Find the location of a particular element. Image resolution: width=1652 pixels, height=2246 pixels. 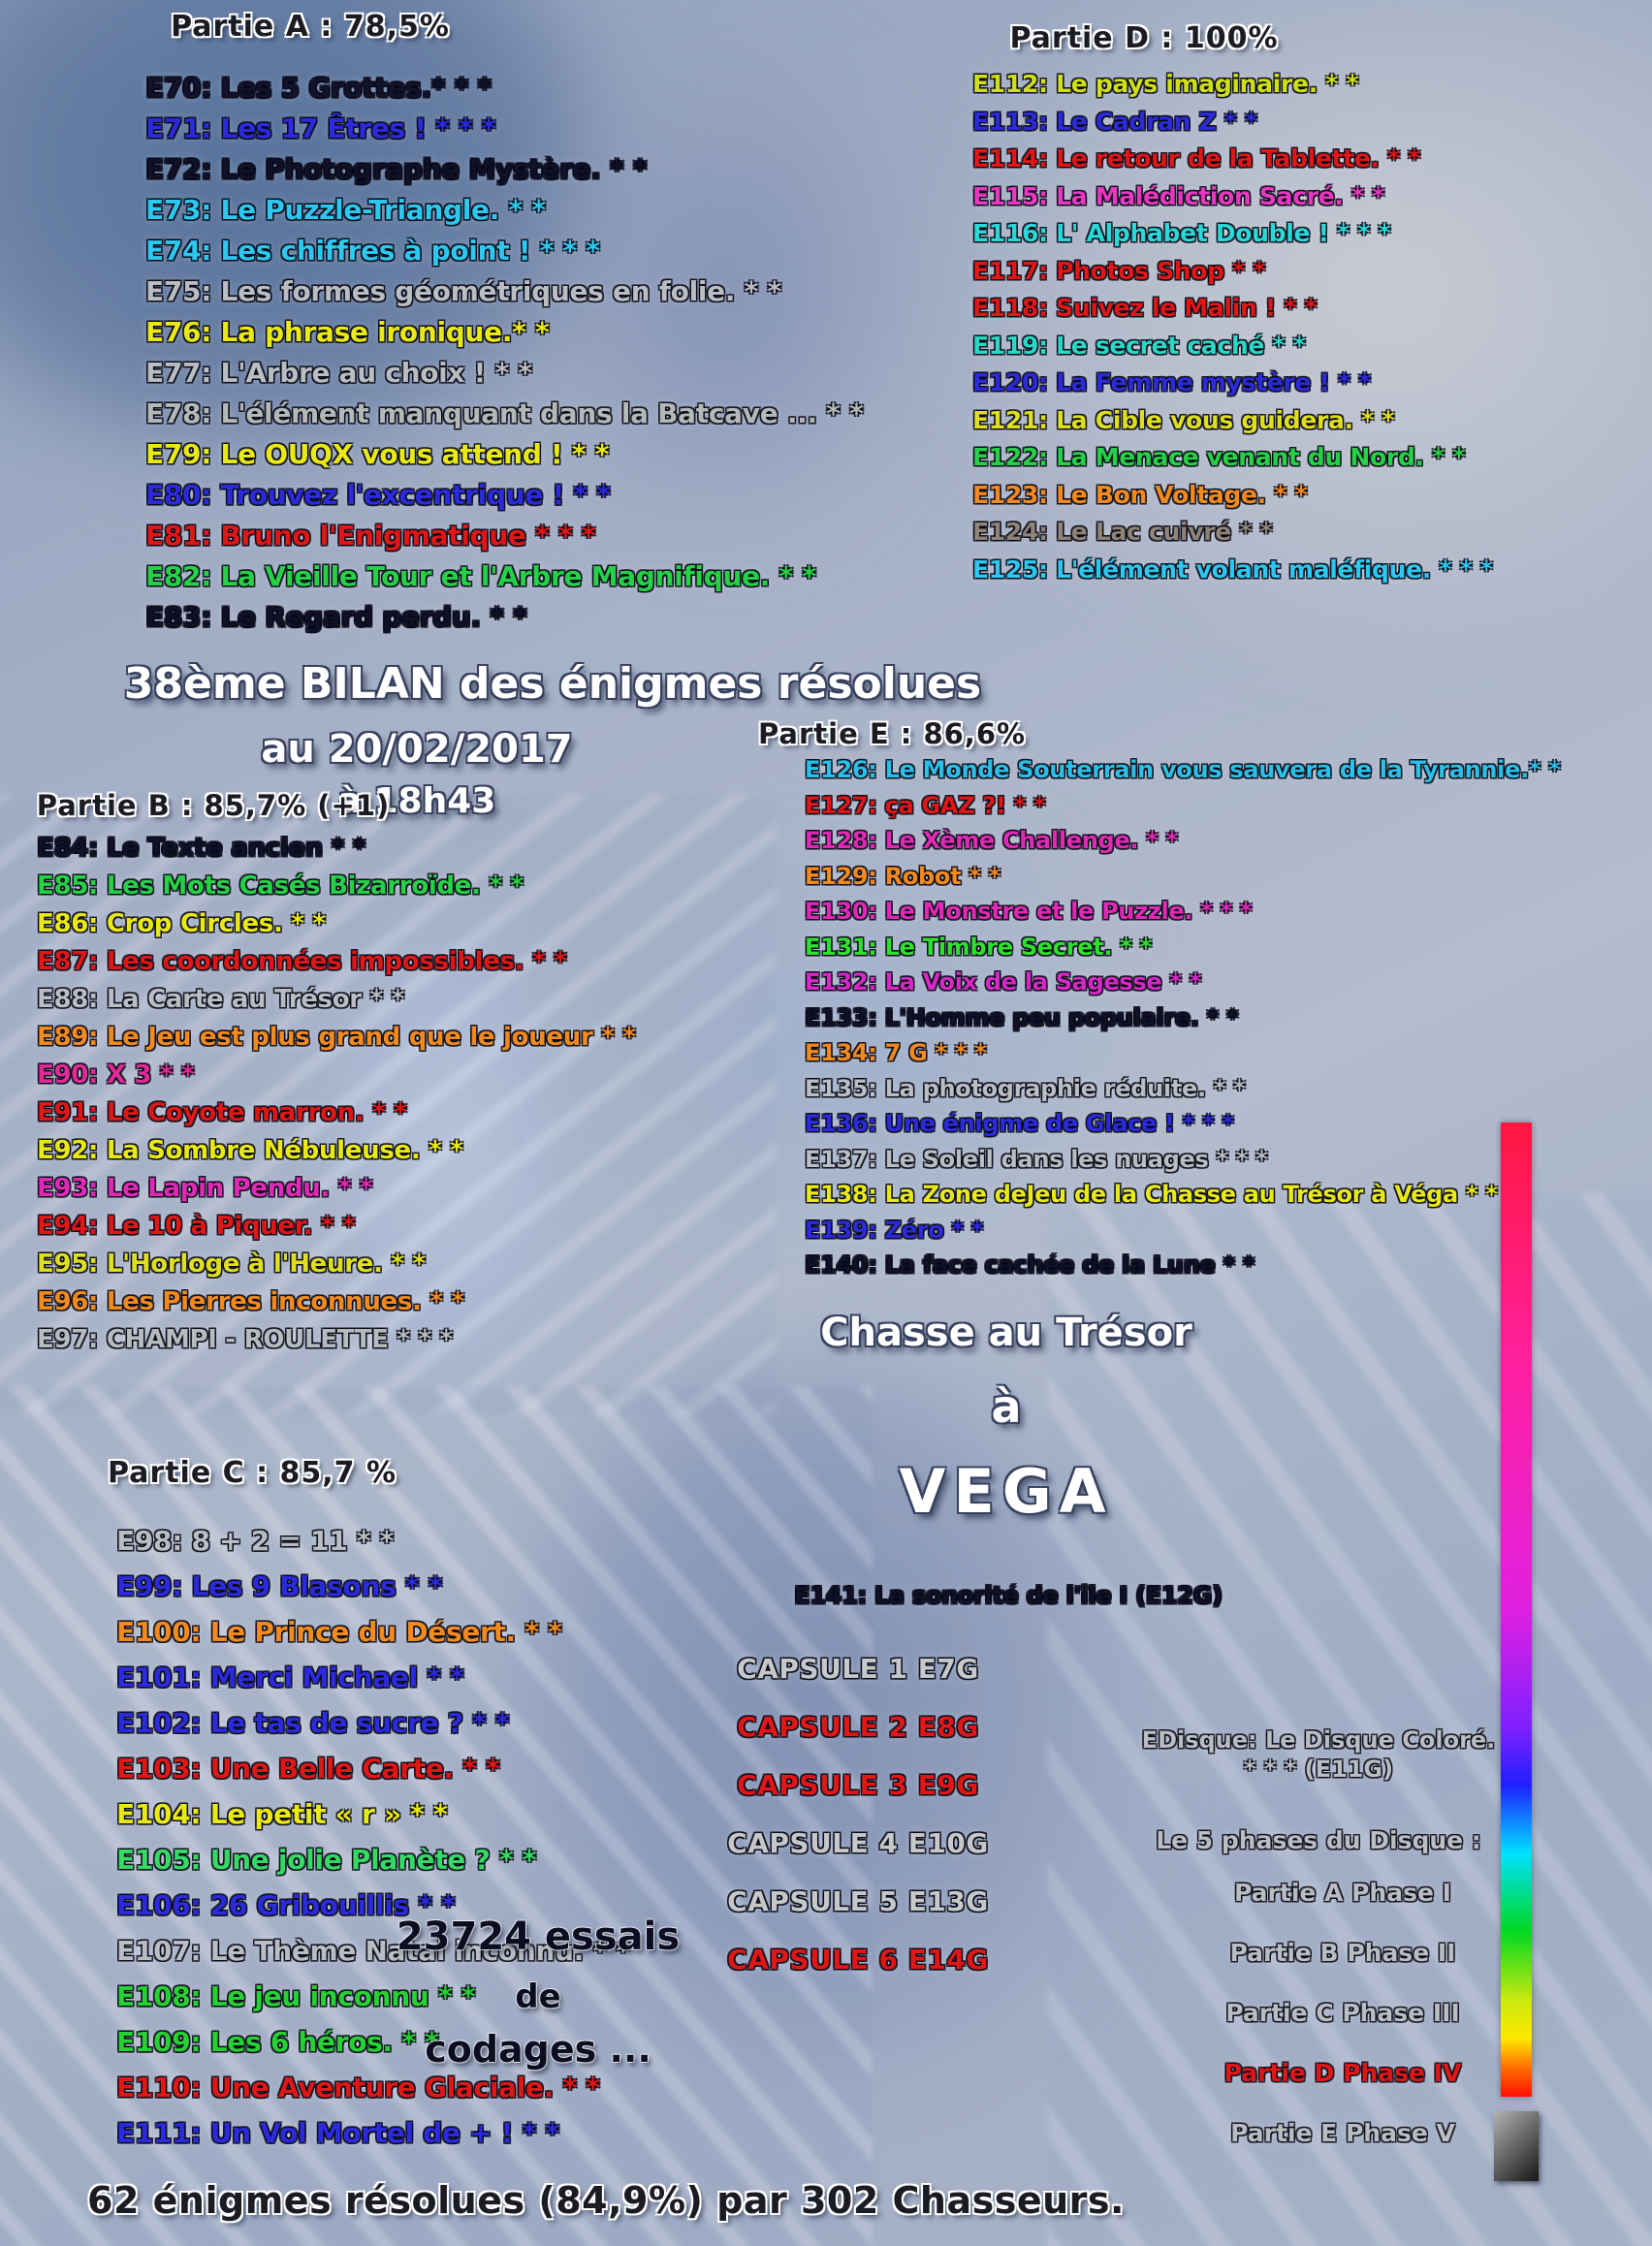

list-item: E127: ça GAZ ?! * * is located at coordinates (925, 805).